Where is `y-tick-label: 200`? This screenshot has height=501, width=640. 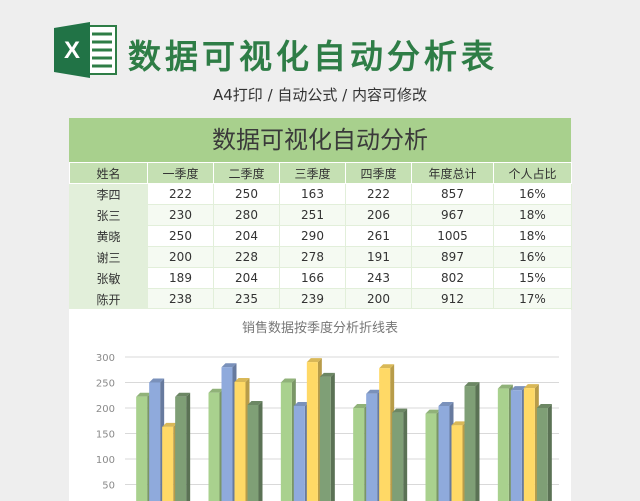
y-tick-label: 200 is located at coordinates (105, 409).